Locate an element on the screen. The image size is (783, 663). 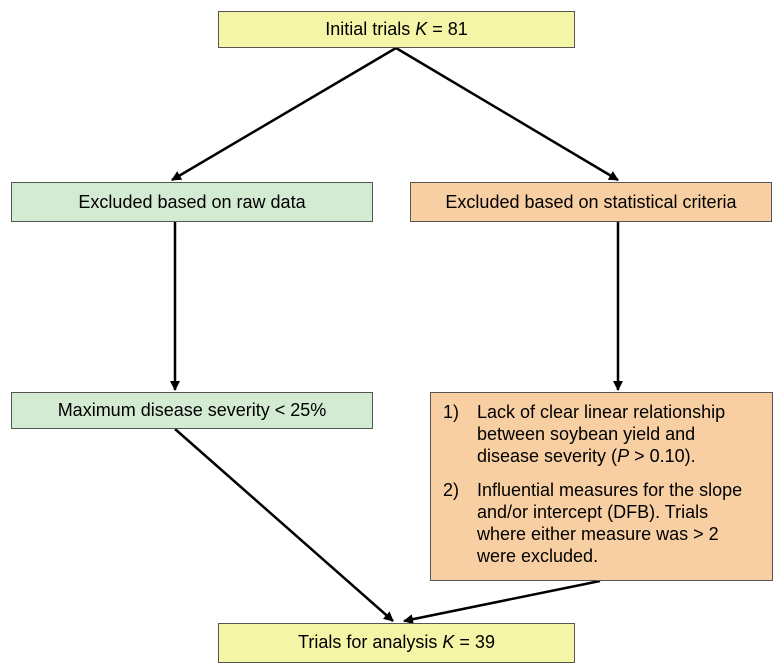
excluded-raw-data-box: Excluded based on raw data is located at coordinates (192, 202).